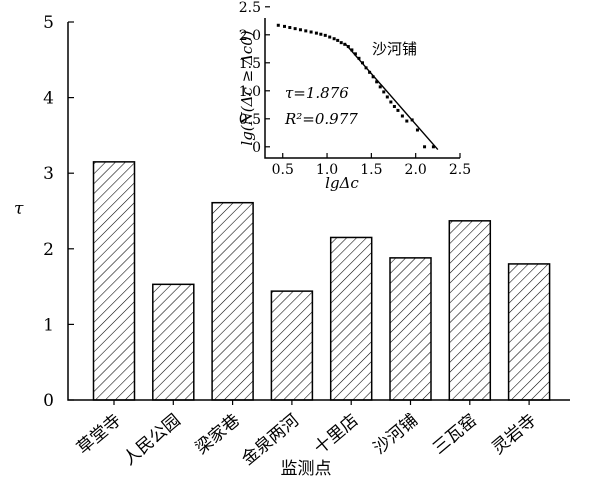  I want to click on inset-axes, so click(362, 88).